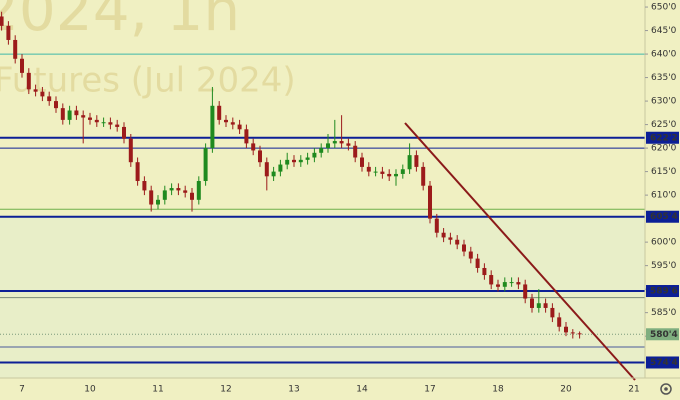  I want to click on y-tick-label: 595'0, so click(664, 266).